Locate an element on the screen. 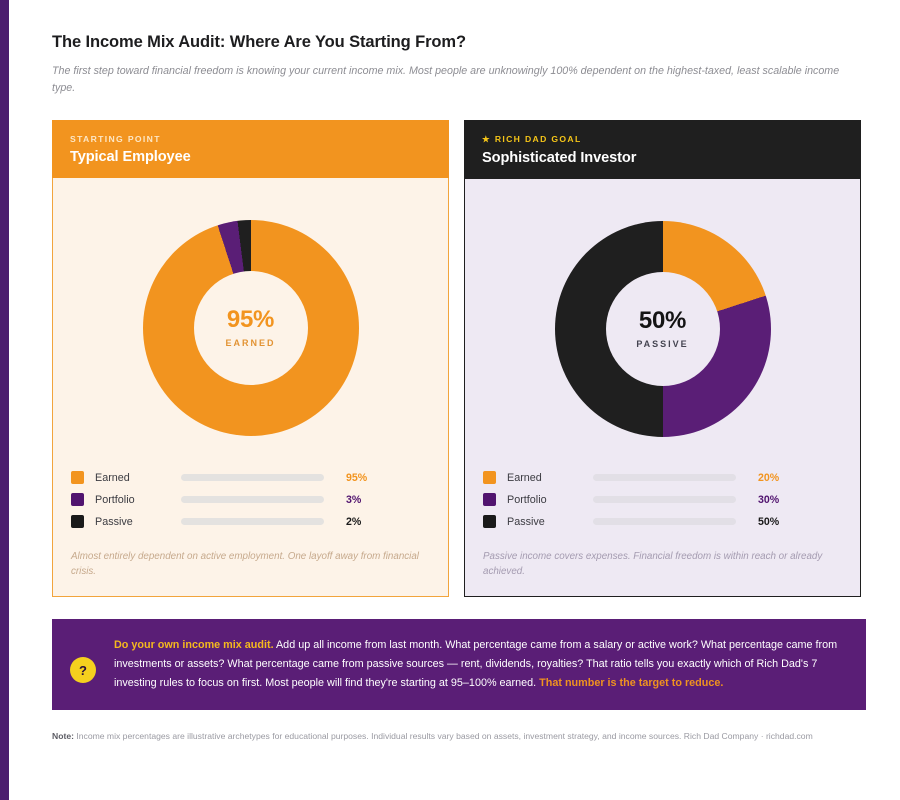 This screenshot has width=900, height=800. card-header-sophisticated-investor: ★ RICH DAD GOAL Sophisticated Investor is located at coordinates (662, 149).